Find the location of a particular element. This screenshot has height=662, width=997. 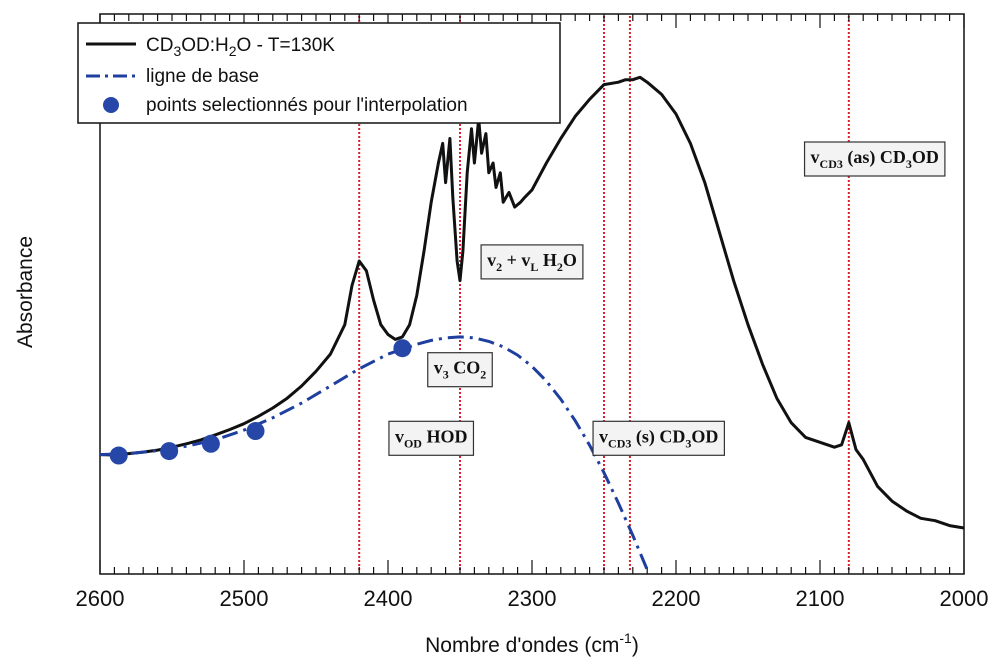

y-axis-title: Absorbance is located at coordinates (25, 292).